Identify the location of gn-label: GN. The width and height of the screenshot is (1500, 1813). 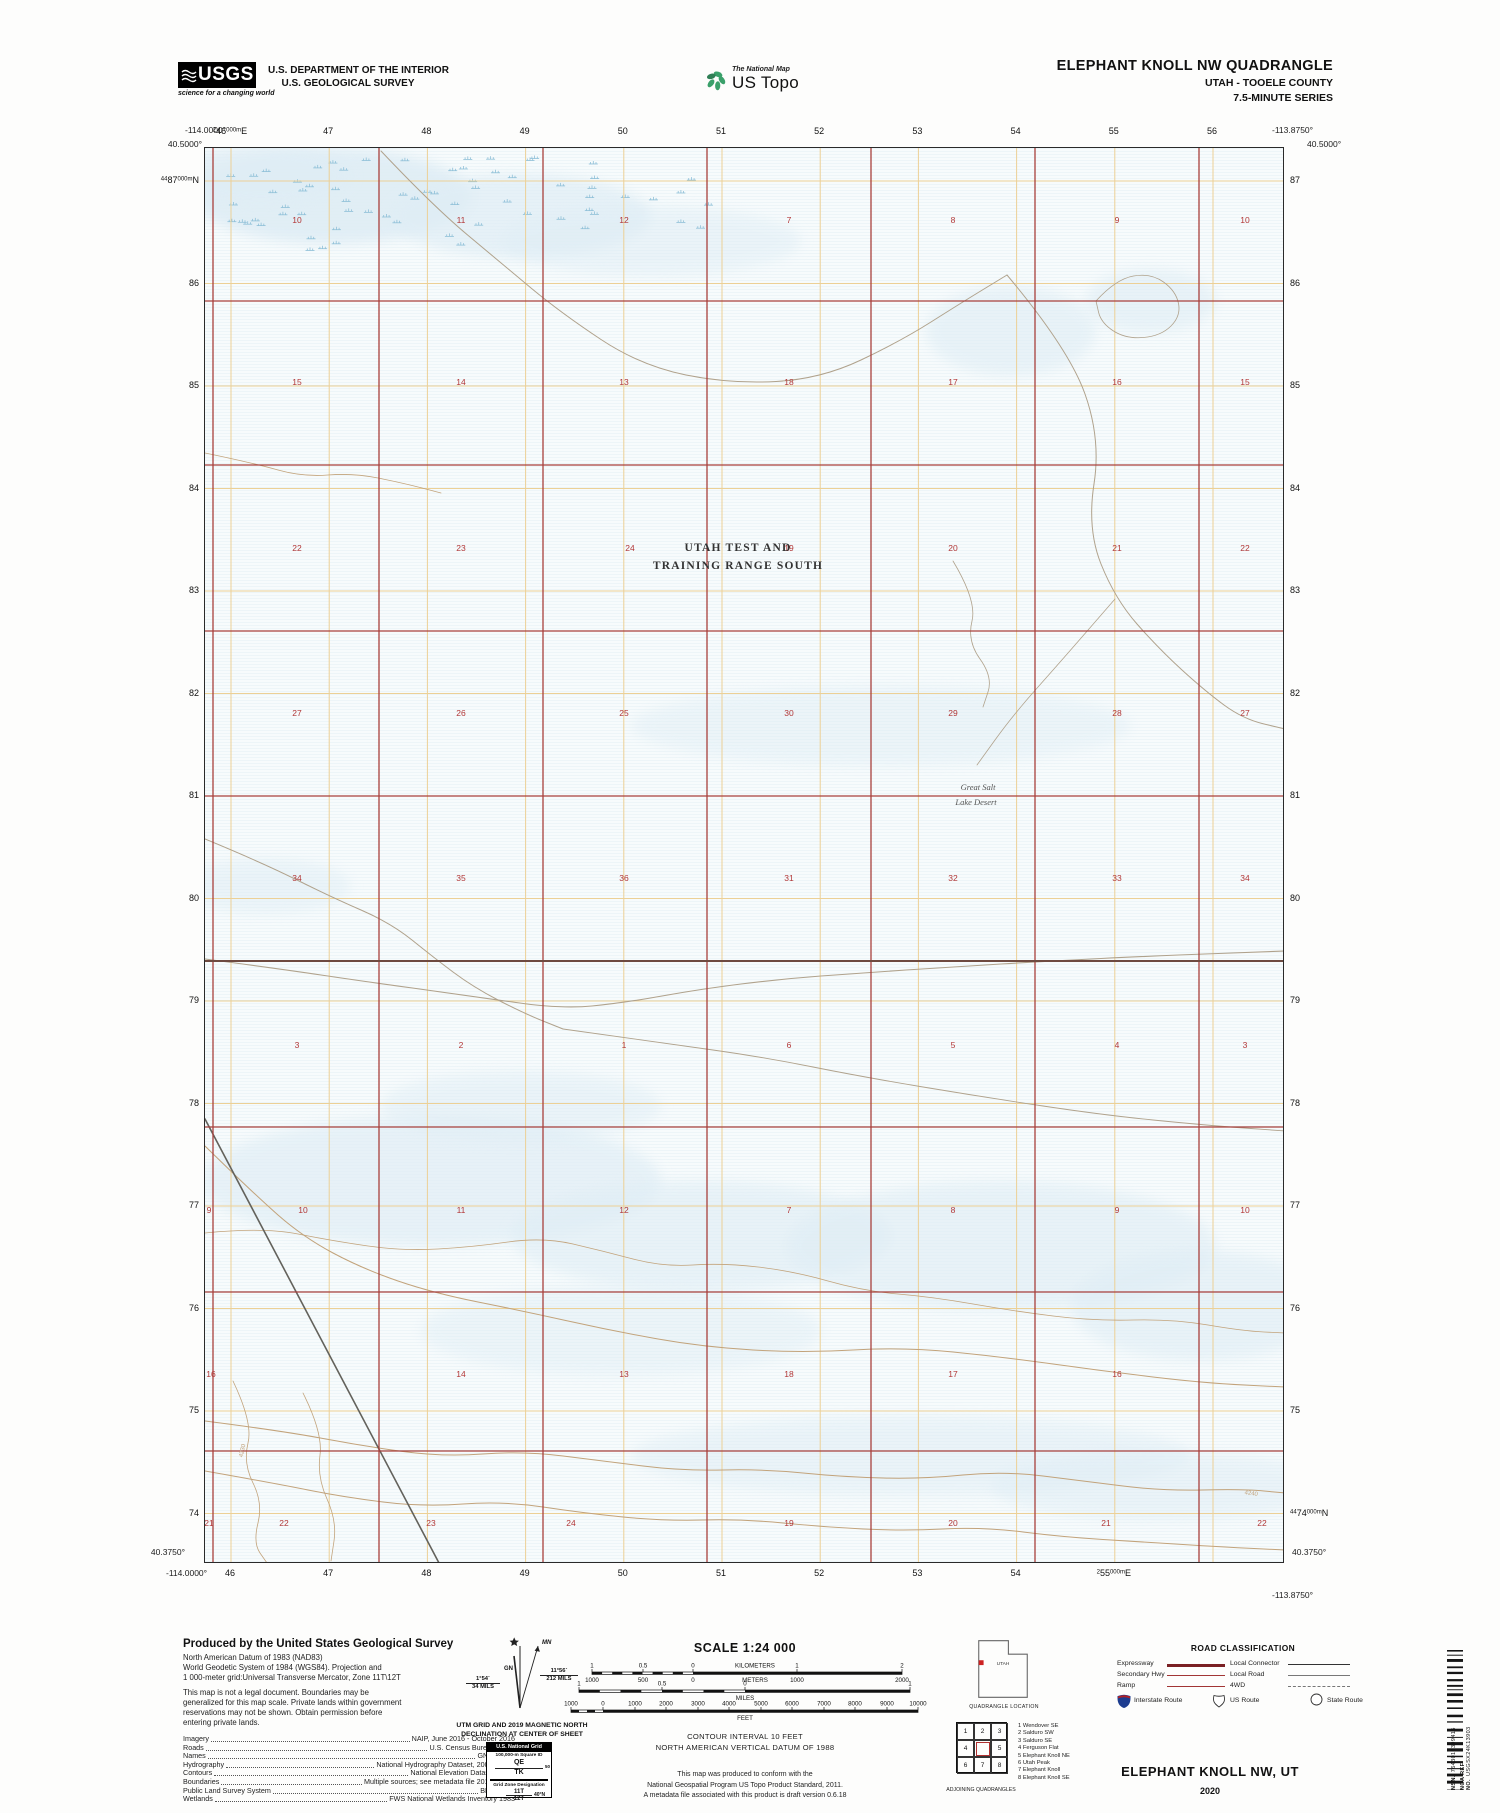
(508, 1669).